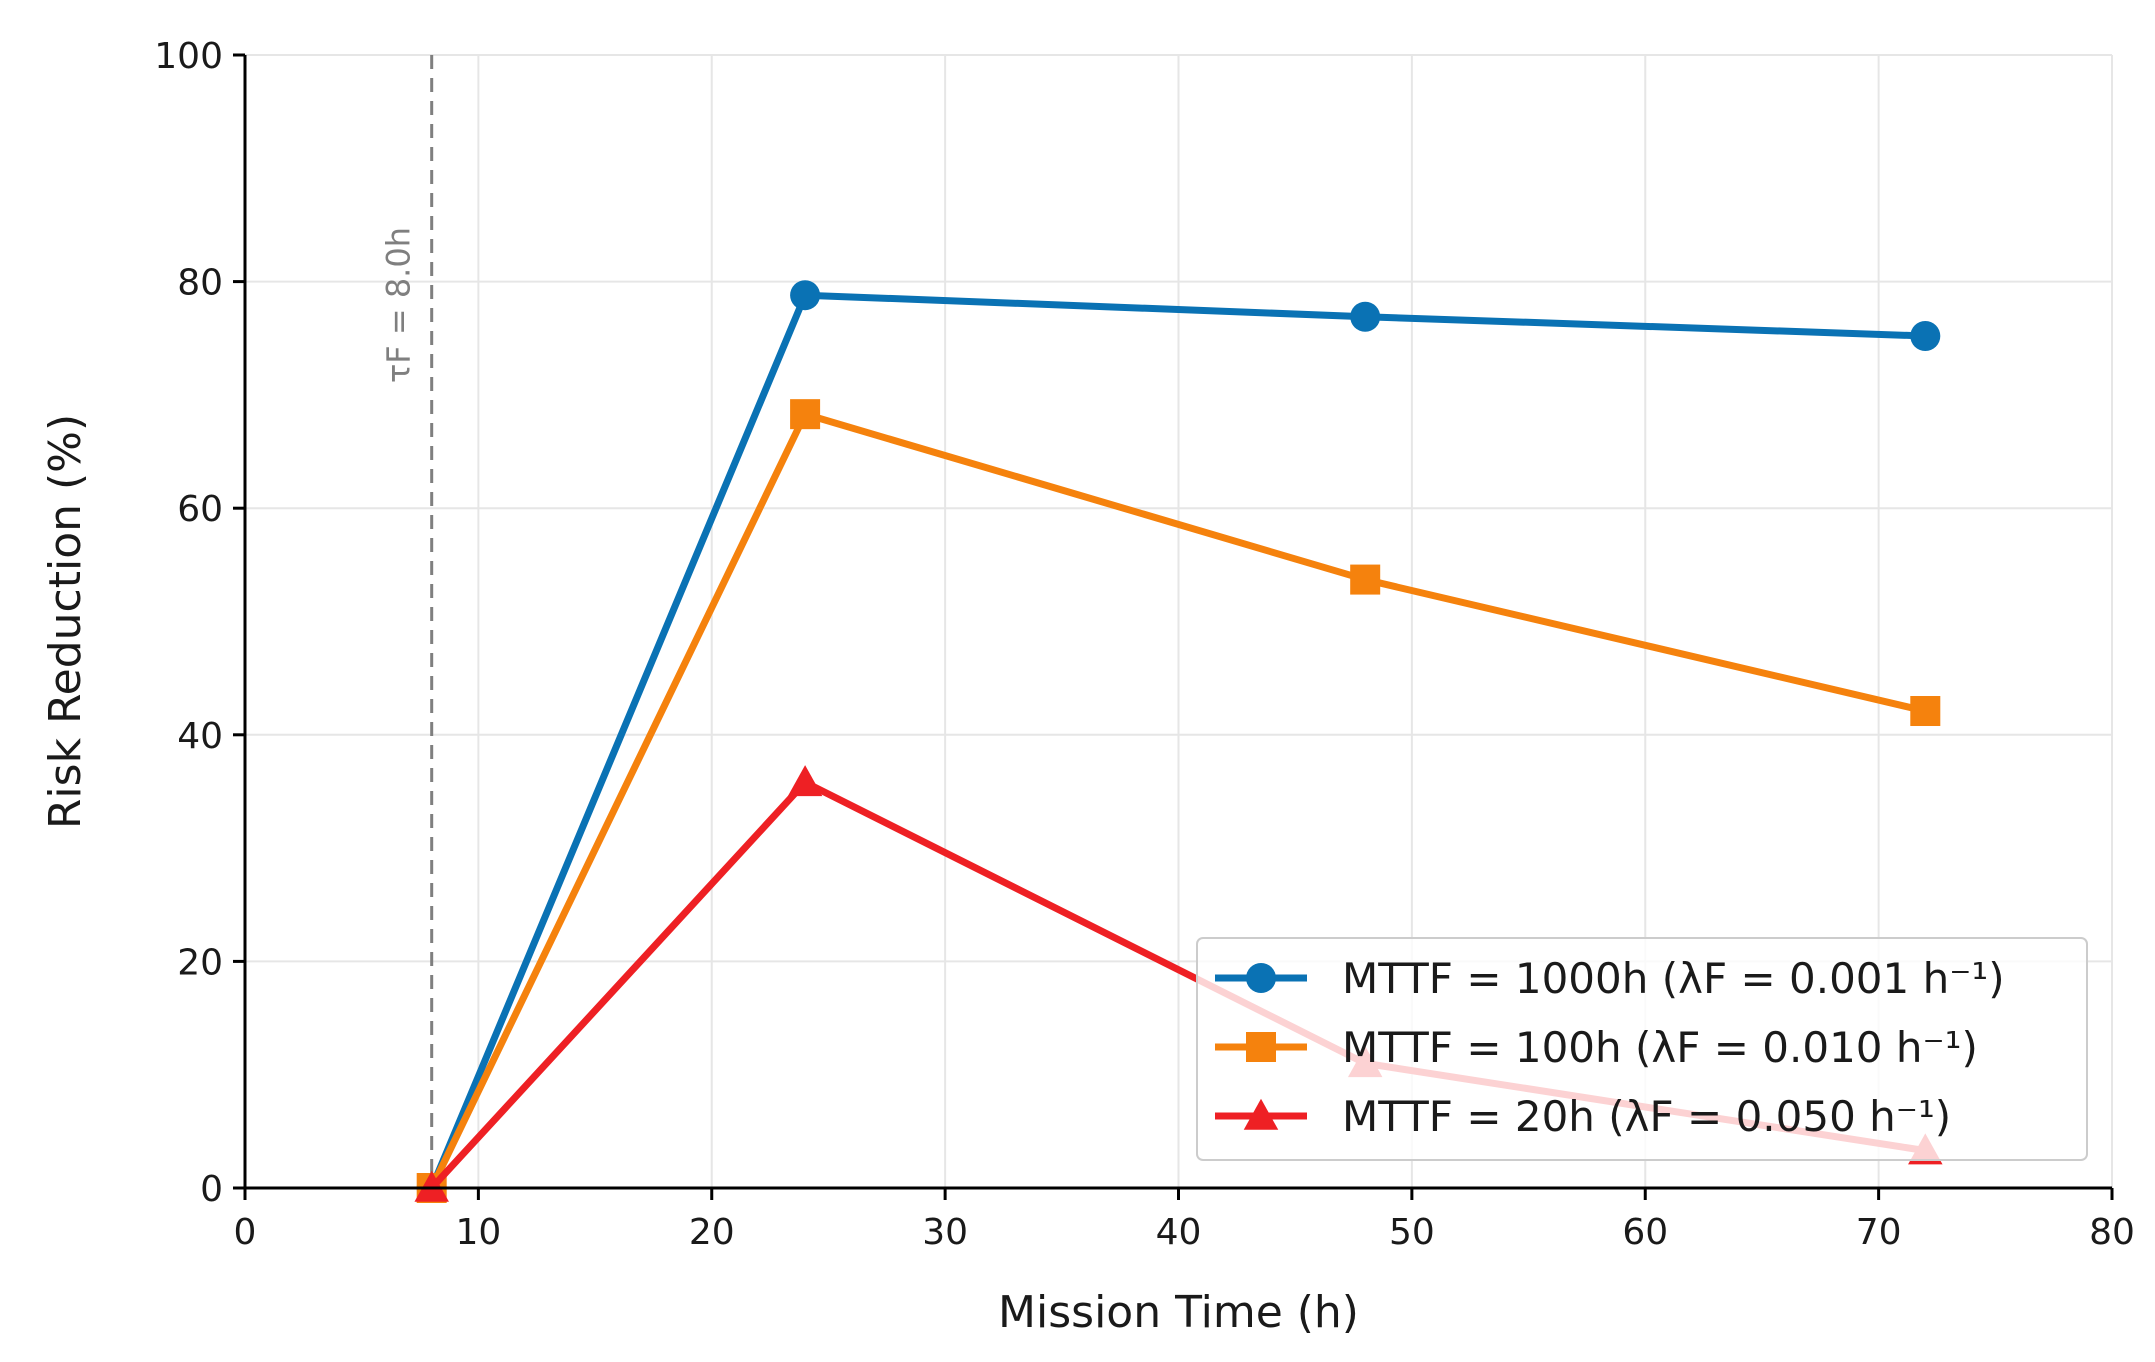 This screenshot has height=1362, width=2155. What do you see at coordinates (200, 736) in the screenshot?
I see `y-tick-label: 40` at bounding box center [200, 736].